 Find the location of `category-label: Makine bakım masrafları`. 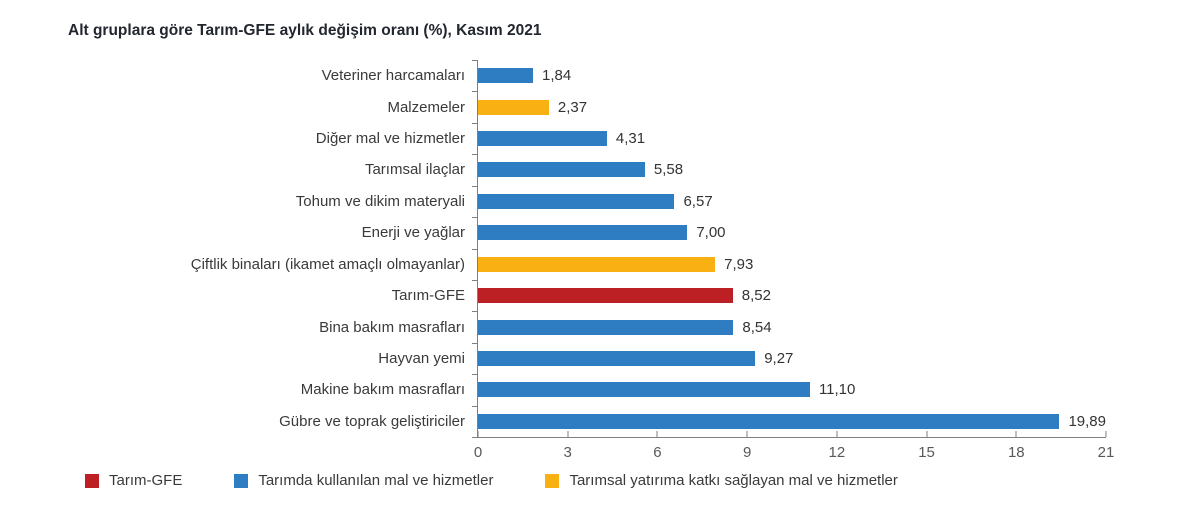

category-label: Makine bakım masrafları is located at coordinates (382, 390).